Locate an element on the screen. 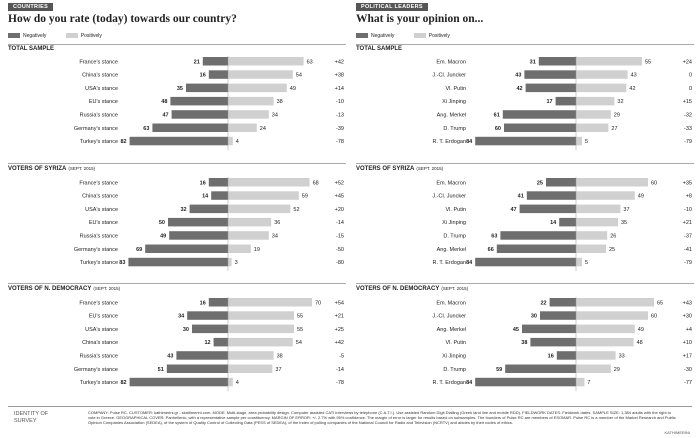  positive-value-label: 5 is located at coordinates (586, 142).